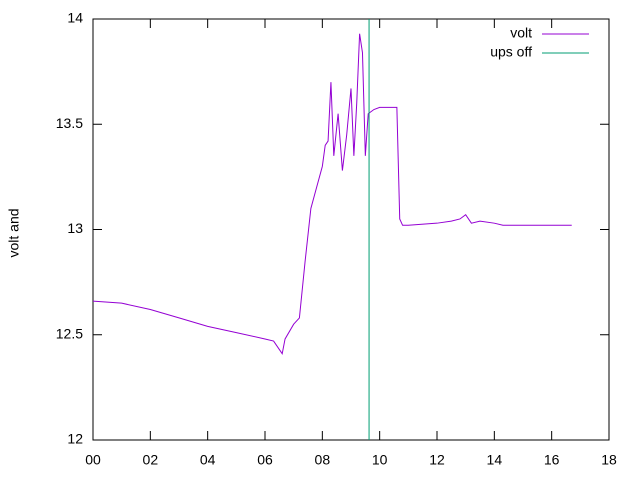 The height and width of the screenshot is (480, 640). I want to click on y-tick-label: 14, so click(75, 18).